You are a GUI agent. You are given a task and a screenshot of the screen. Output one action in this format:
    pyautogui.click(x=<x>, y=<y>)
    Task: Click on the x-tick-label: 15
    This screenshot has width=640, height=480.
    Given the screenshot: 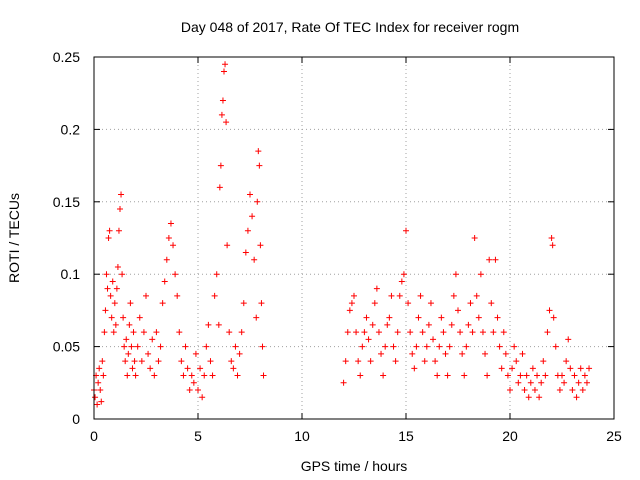 What is the action you would take?
    pyautogui.click(x=406, y=436)
    